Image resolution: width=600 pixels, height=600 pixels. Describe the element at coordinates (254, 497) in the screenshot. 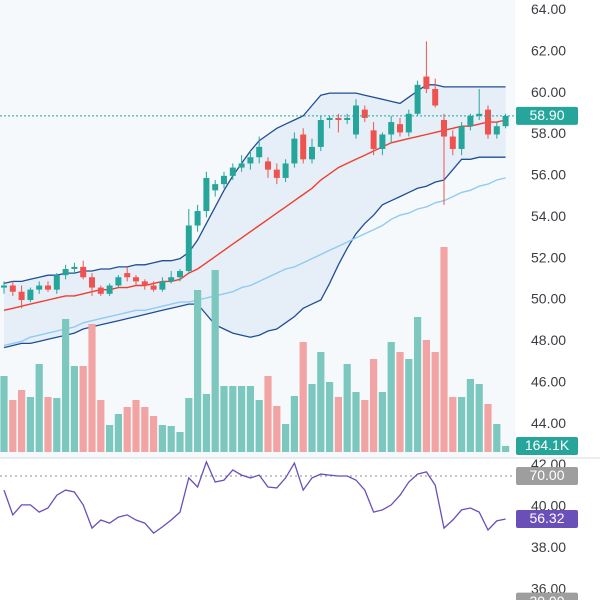

I see `rsi-line` at that location.